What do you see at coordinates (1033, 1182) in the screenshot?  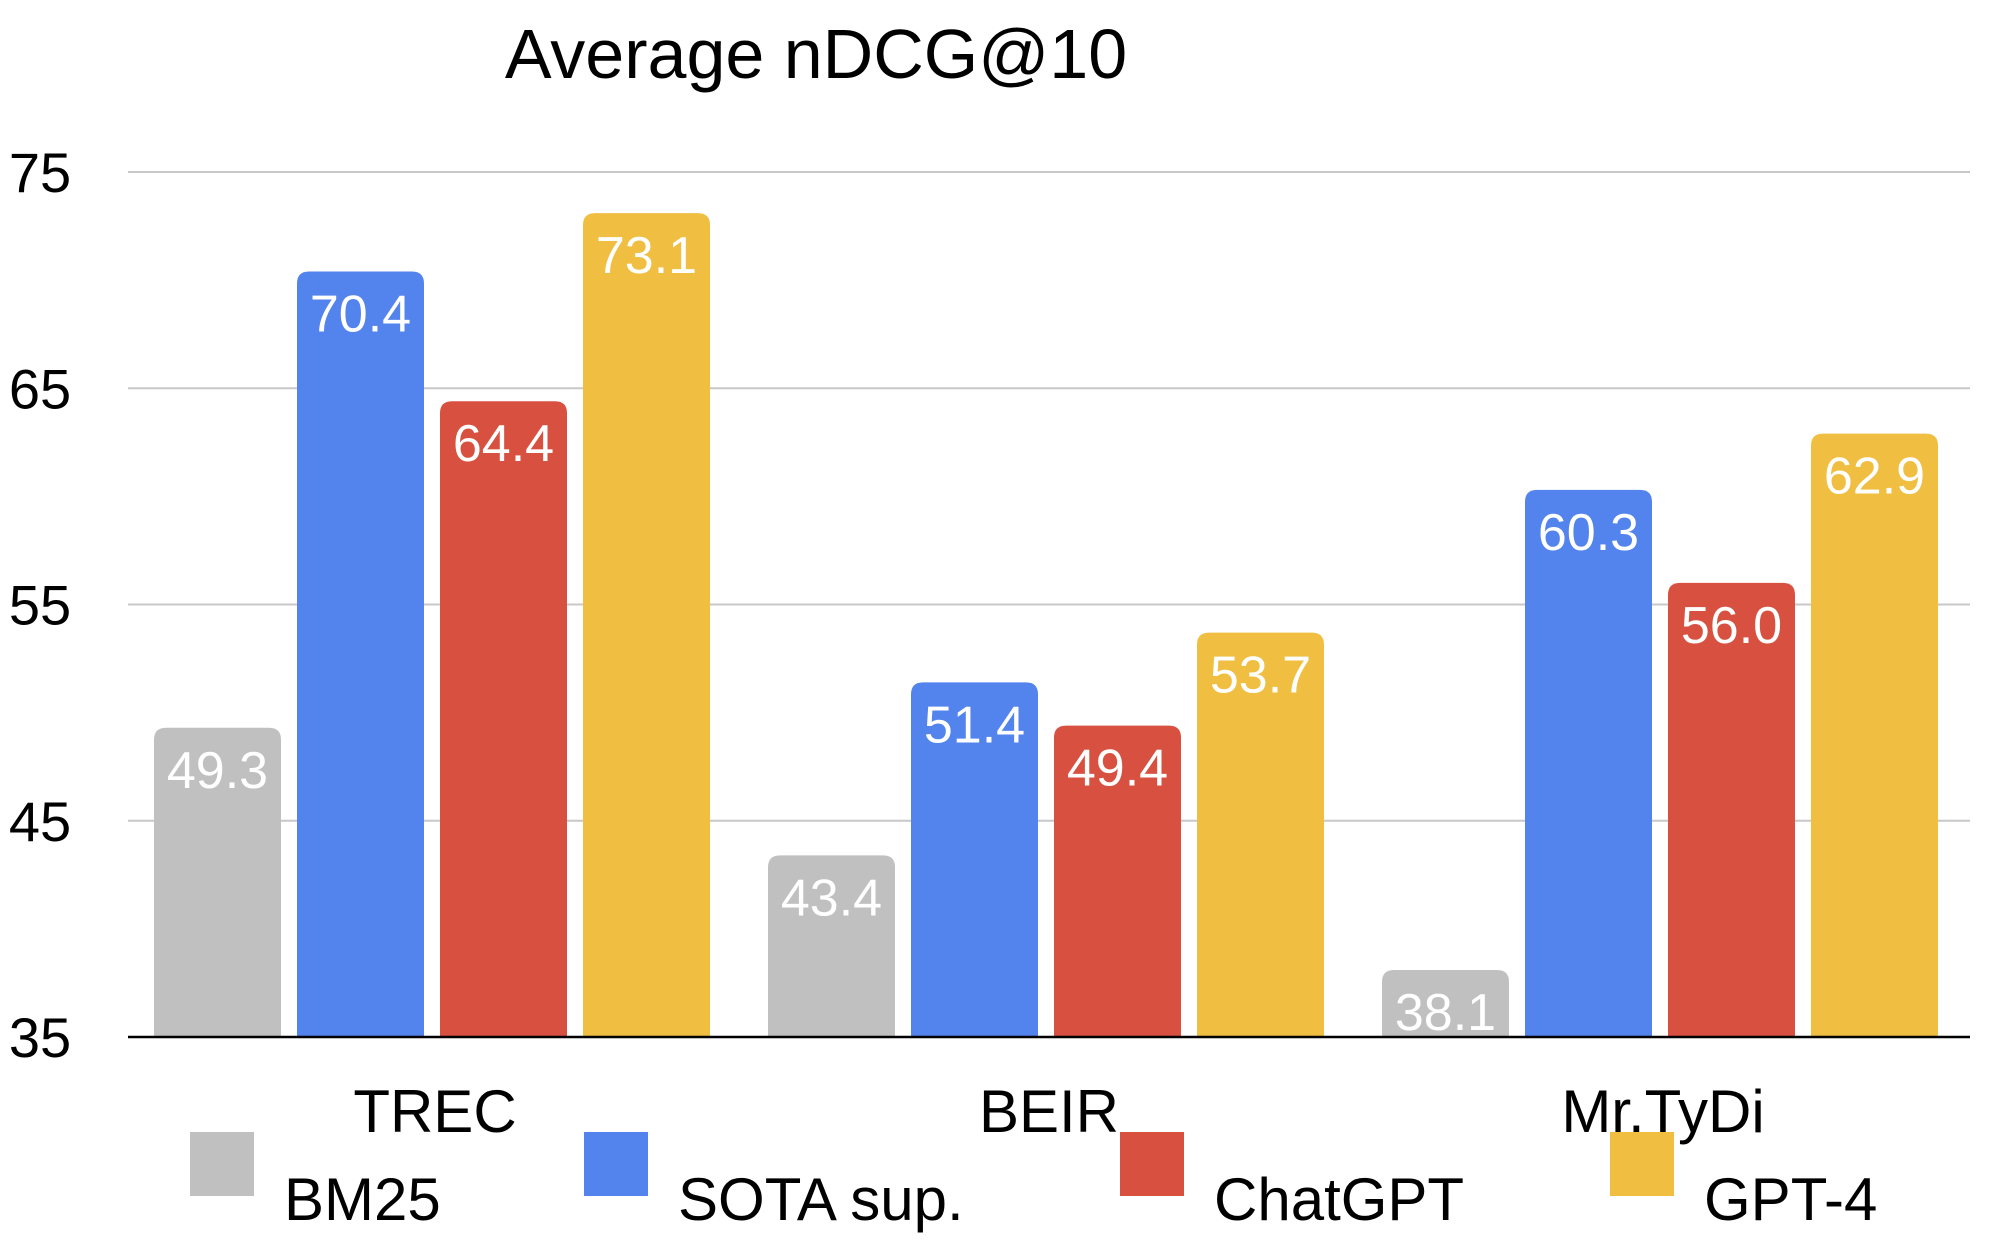 I see `legend: BM25 SOTA sup. ChatGPT GPT-4` at bounding box center [1033, 1182].